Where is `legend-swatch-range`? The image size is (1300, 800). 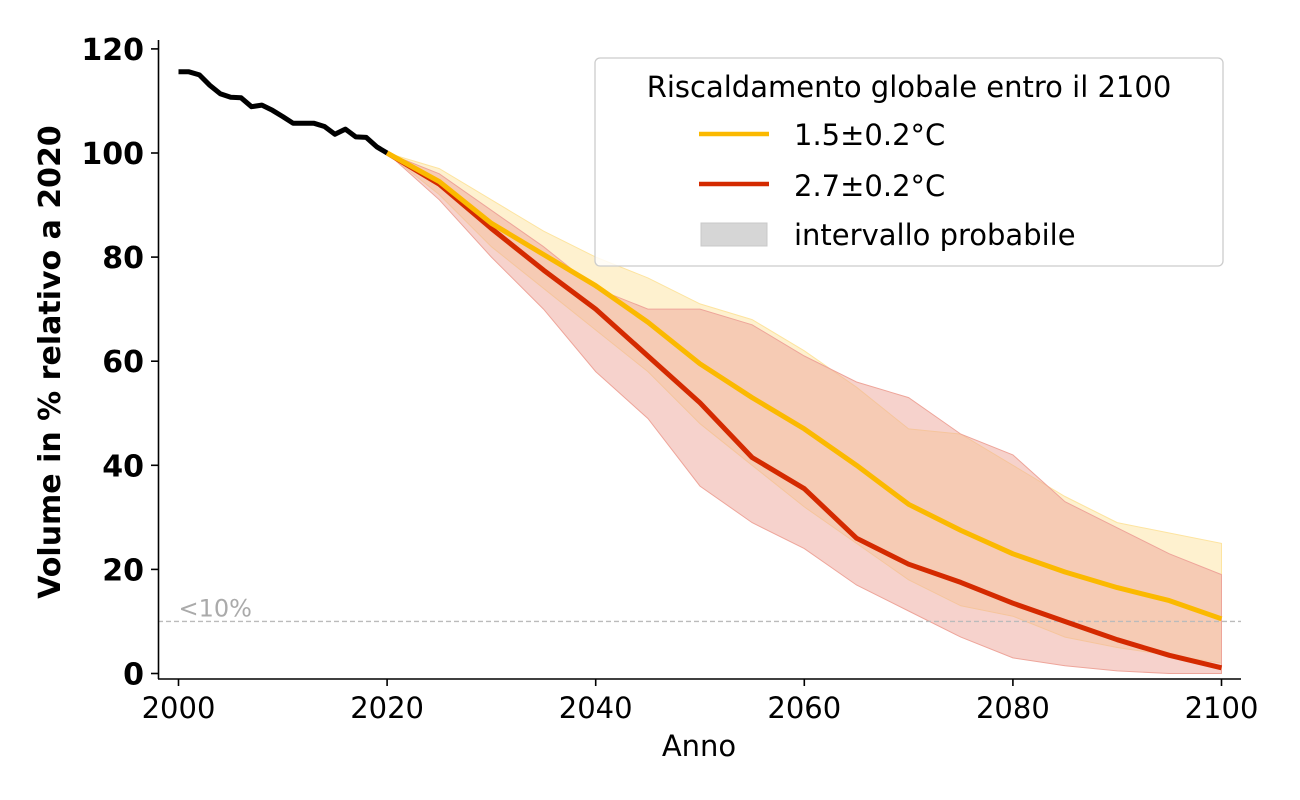 legend-swatch-range is located at coordinates (734, 234).